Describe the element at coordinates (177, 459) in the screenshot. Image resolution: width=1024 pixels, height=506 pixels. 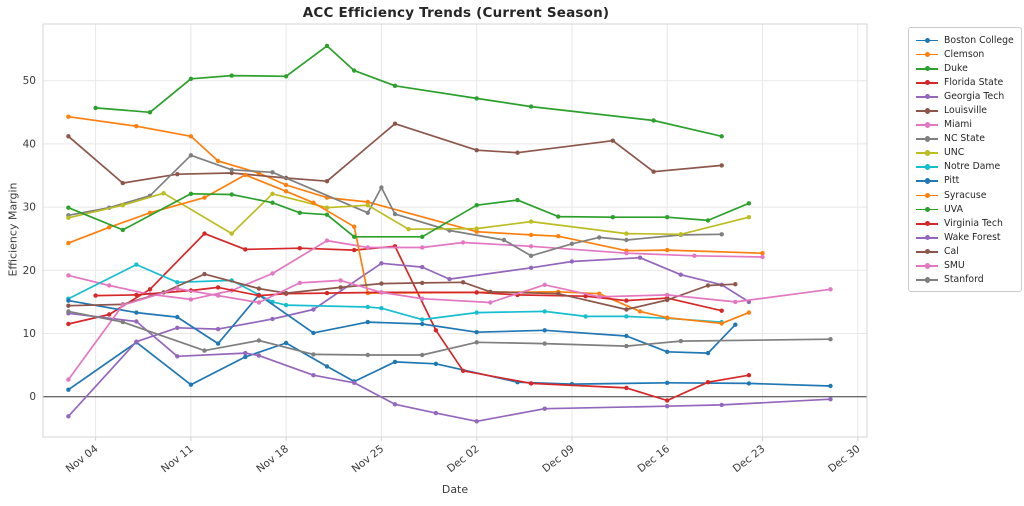
I see `x-tick-label: Nov 11` at that location.